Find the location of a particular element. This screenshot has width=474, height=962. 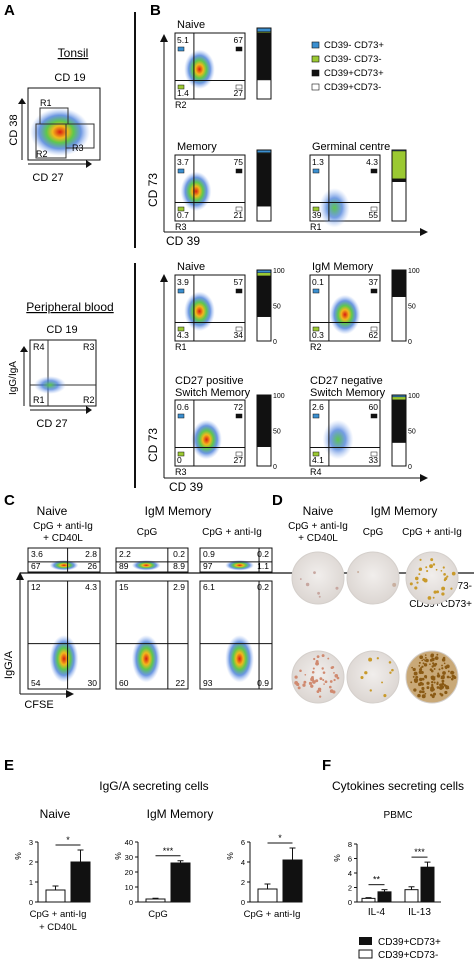

c-flow-plot: 12 4.3 54 30 is located at coordinates (64, 635).